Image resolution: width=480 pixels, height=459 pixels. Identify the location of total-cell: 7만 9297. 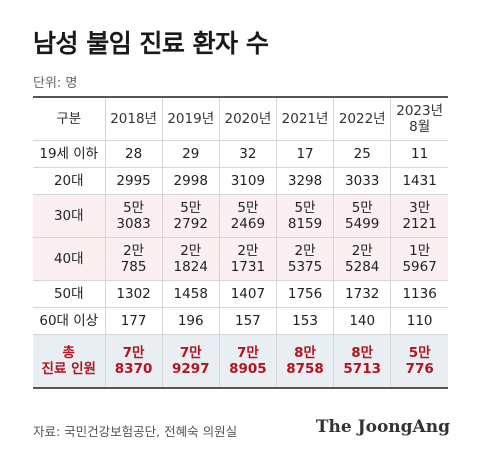
(190, 361).